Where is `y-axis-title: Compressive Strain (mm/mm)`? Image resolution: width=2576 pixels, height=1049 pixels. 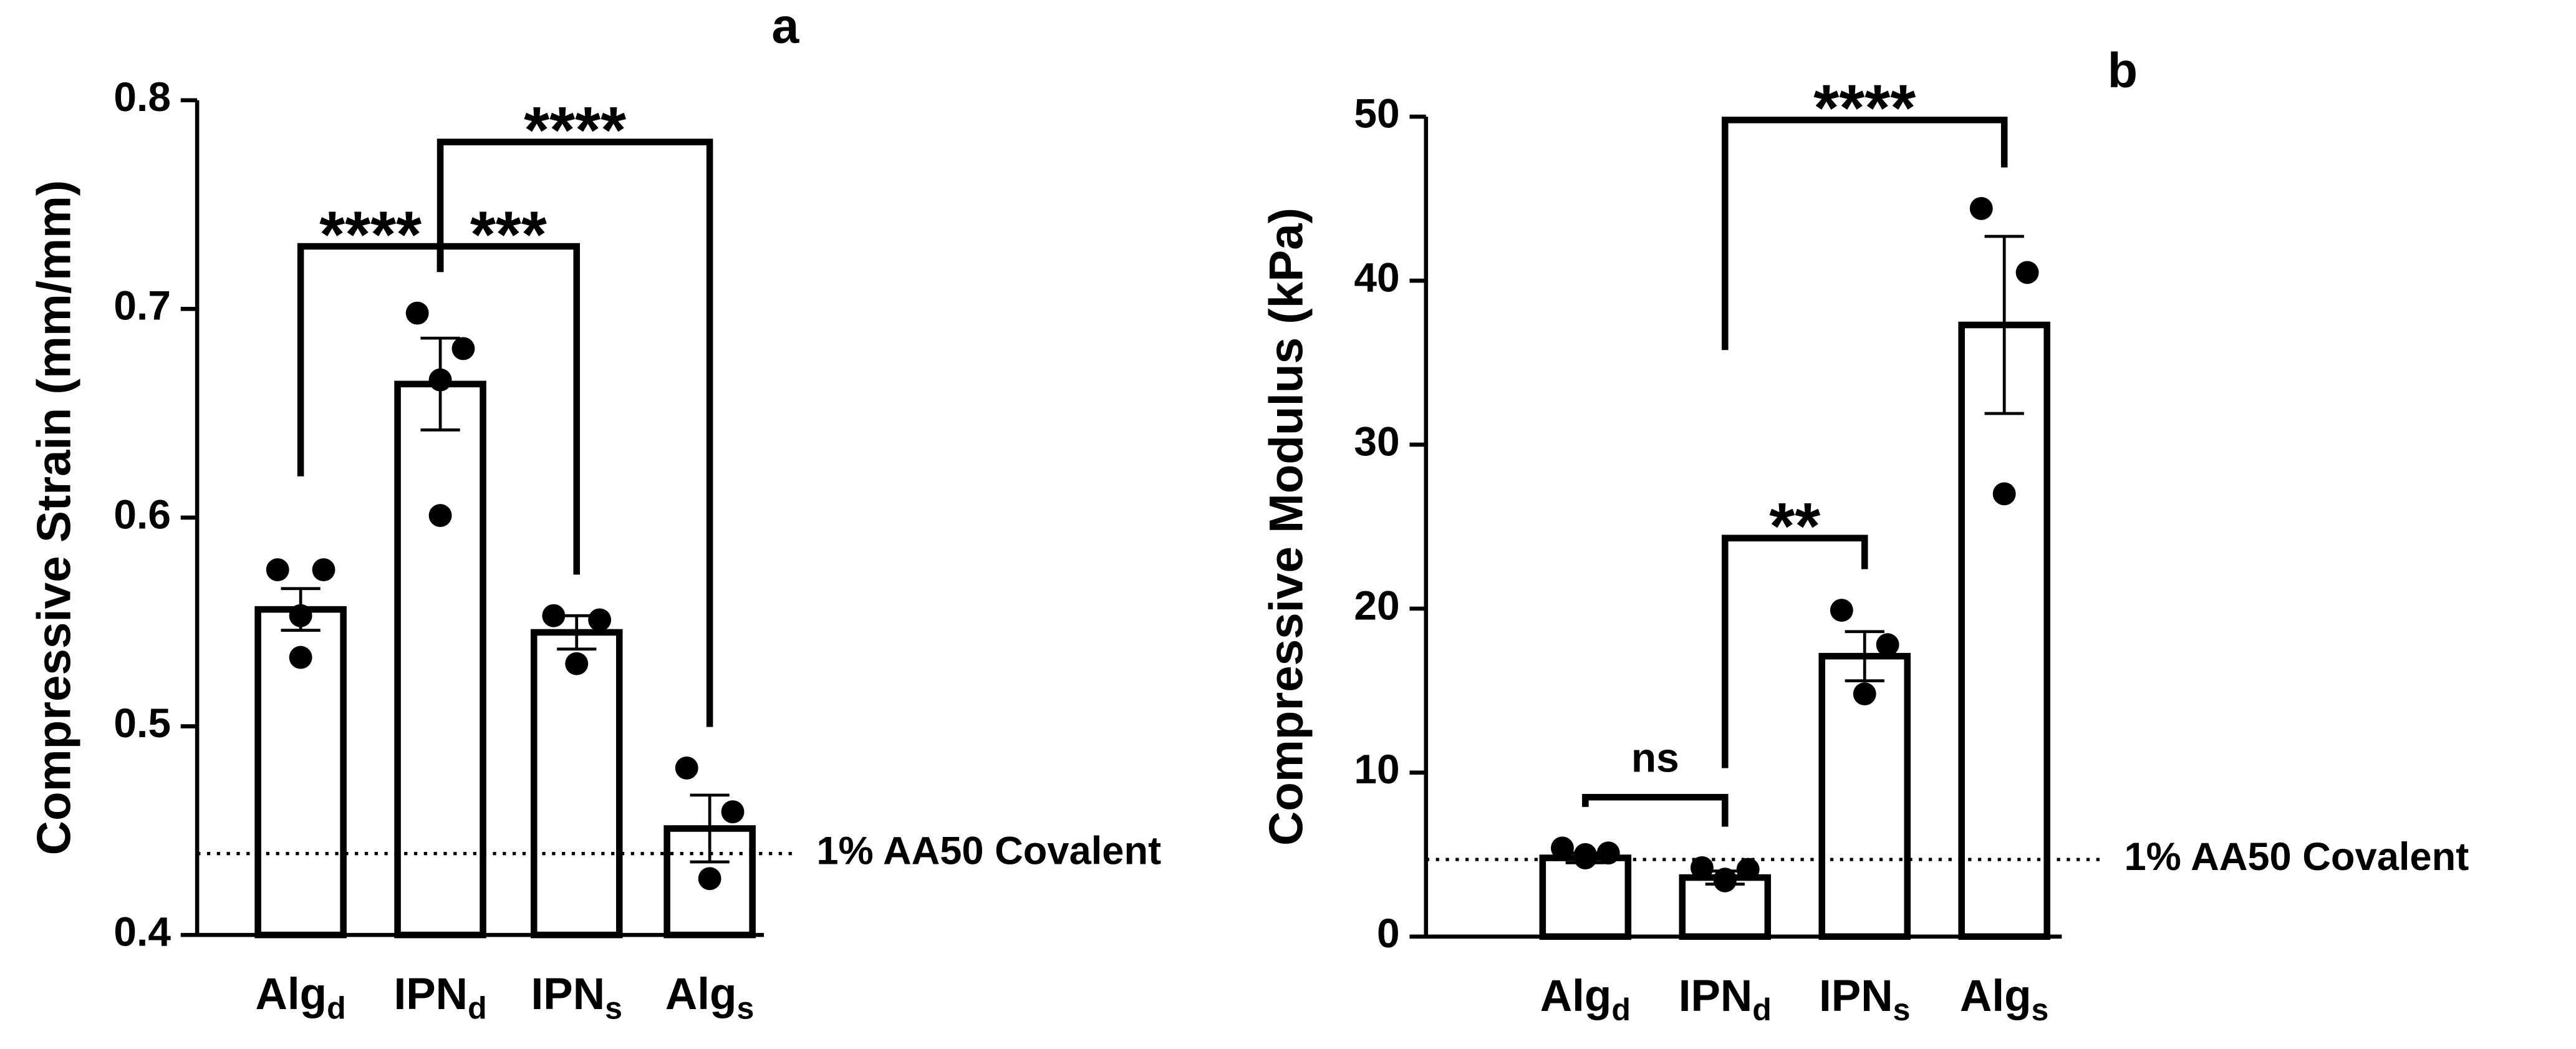 y-axis-title: Compressive Strain (mm/mm) is located at coordinates (53, 518).